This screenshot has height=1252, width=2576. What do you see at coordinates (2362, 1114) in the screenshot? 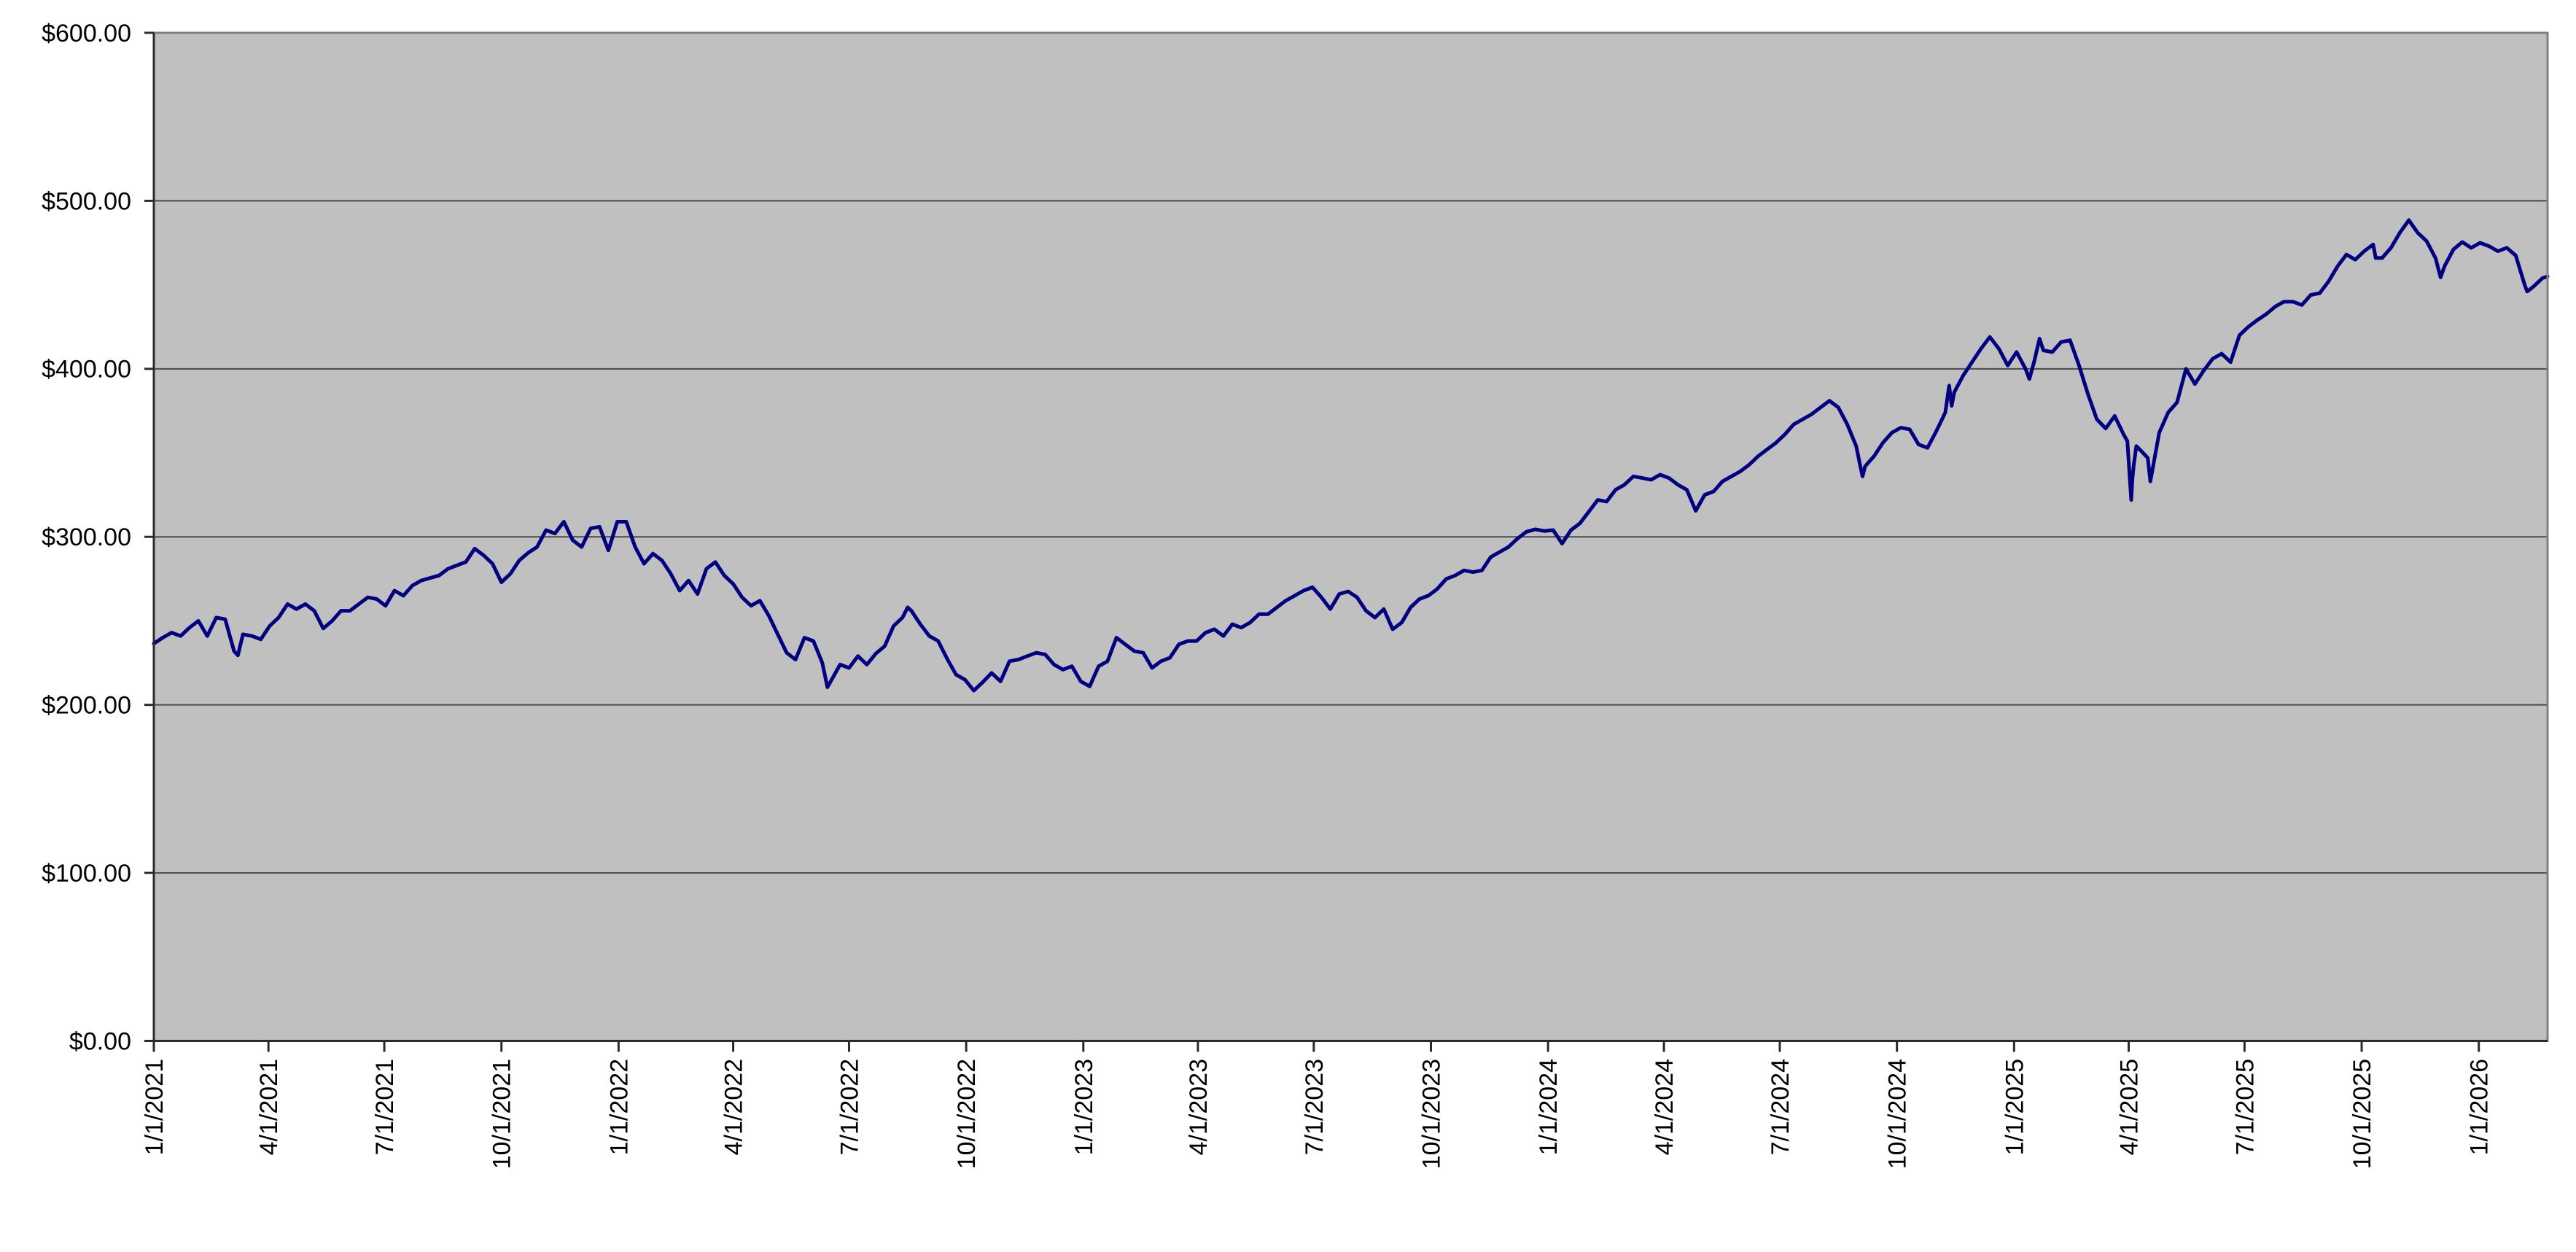
I see `x-axis-tick-label: 10/1/2025` at bounding box center [2362, 1114].